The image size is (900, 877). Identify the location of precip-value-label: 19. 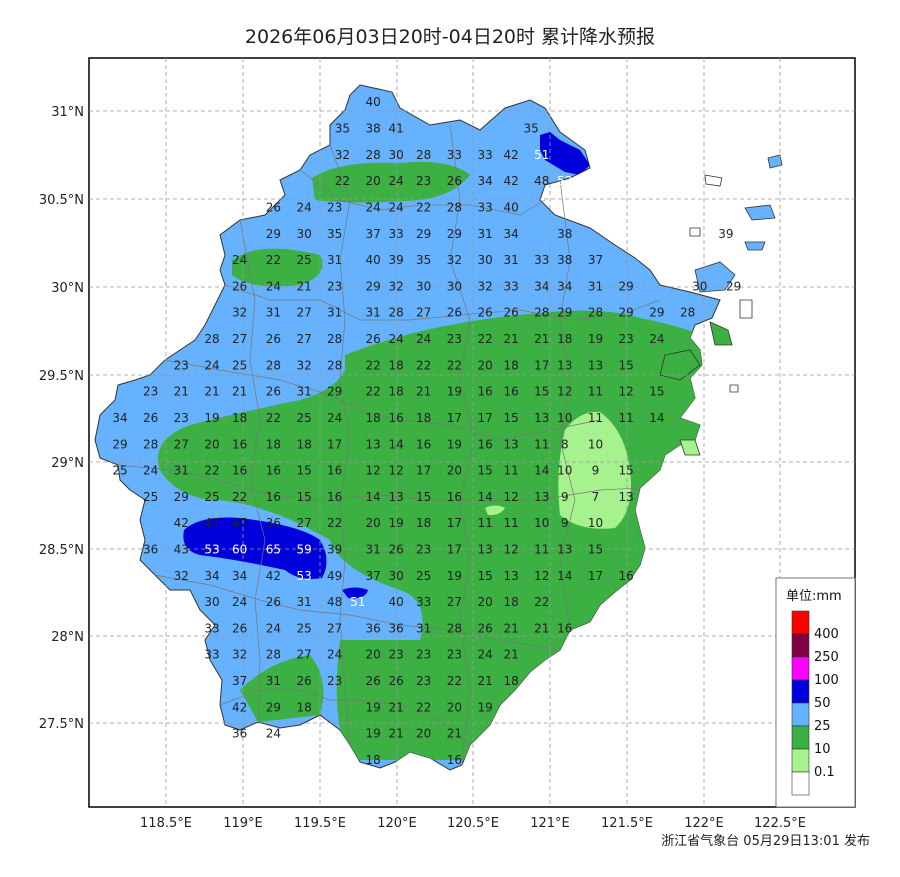
(484, 707).